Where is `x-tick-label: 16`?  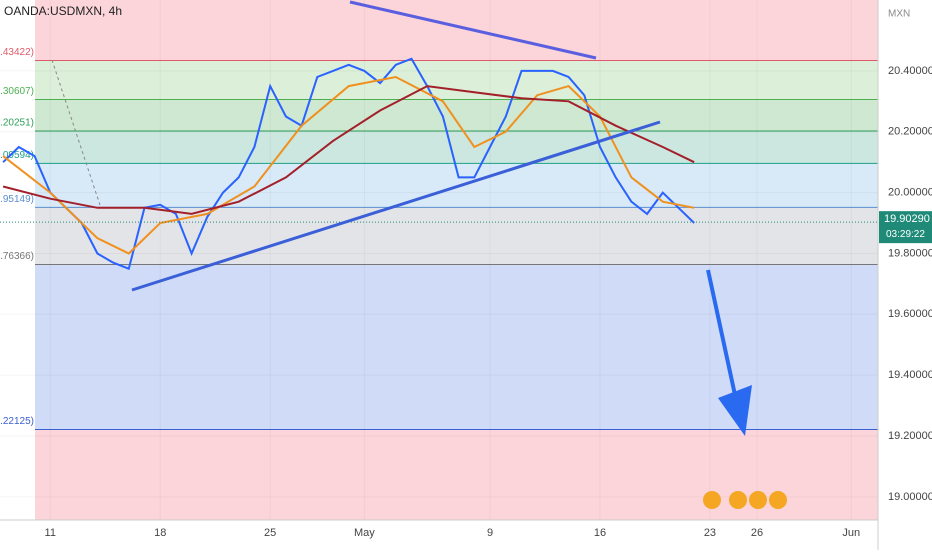 x-tick-label: 16 is located at coordinates (600, 533).